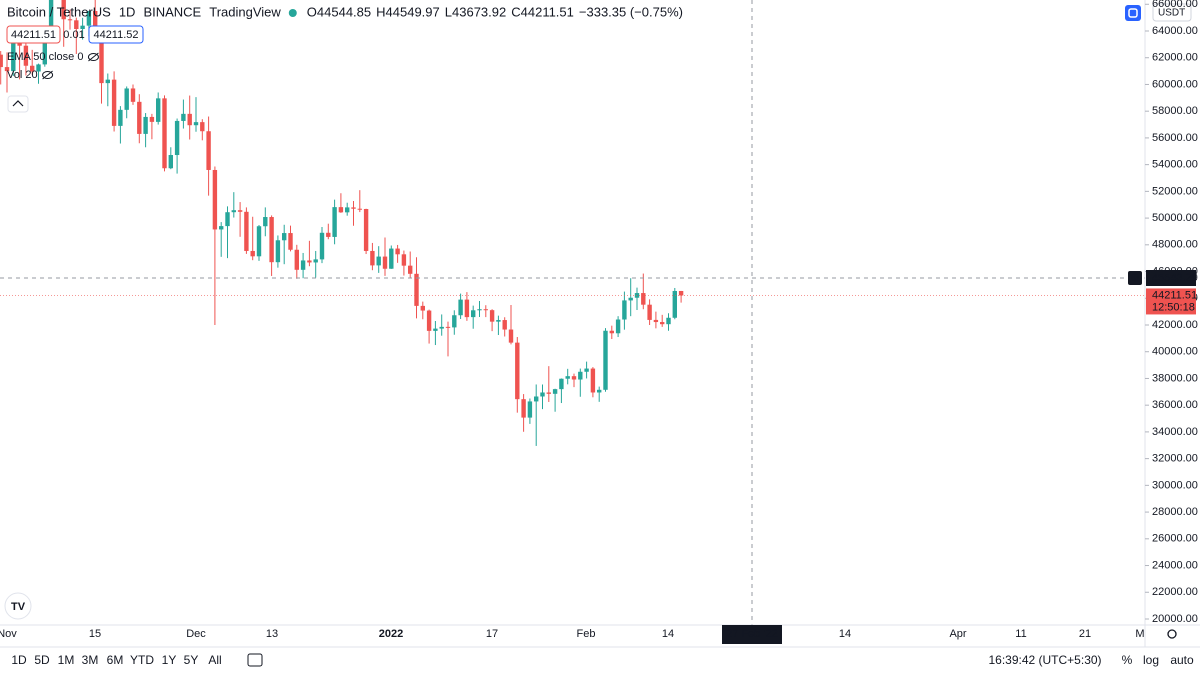  What do you see at coordinates (492, 634) in the screenshot?
I see `x-tick-label: 17` at bounding box center [492, 634].